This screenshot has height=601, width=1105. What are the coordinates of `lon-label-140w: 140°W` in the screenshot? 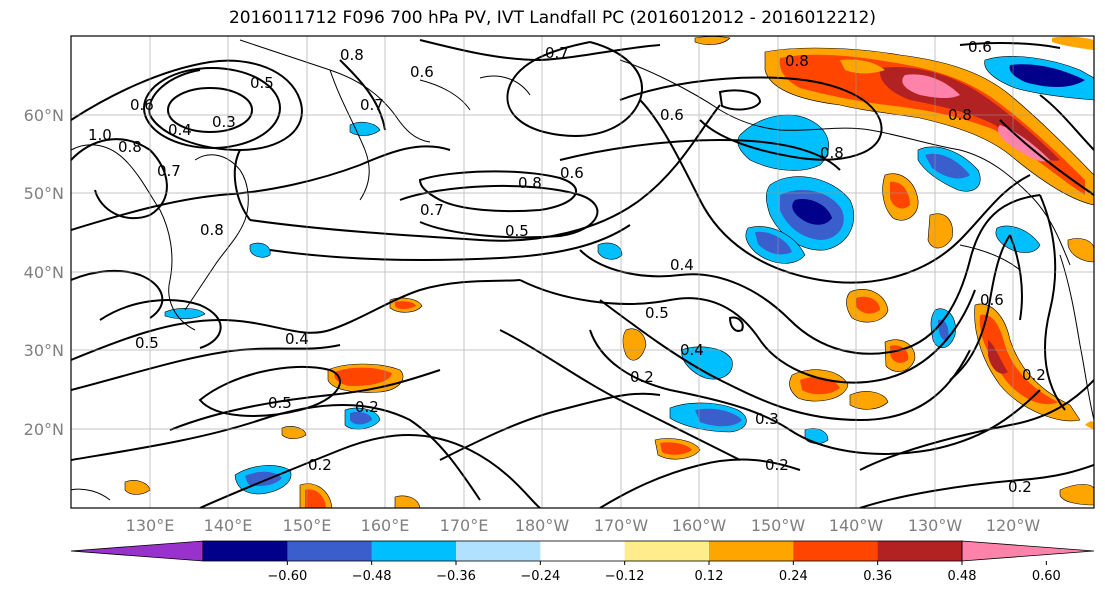 It's located at (856, 525).